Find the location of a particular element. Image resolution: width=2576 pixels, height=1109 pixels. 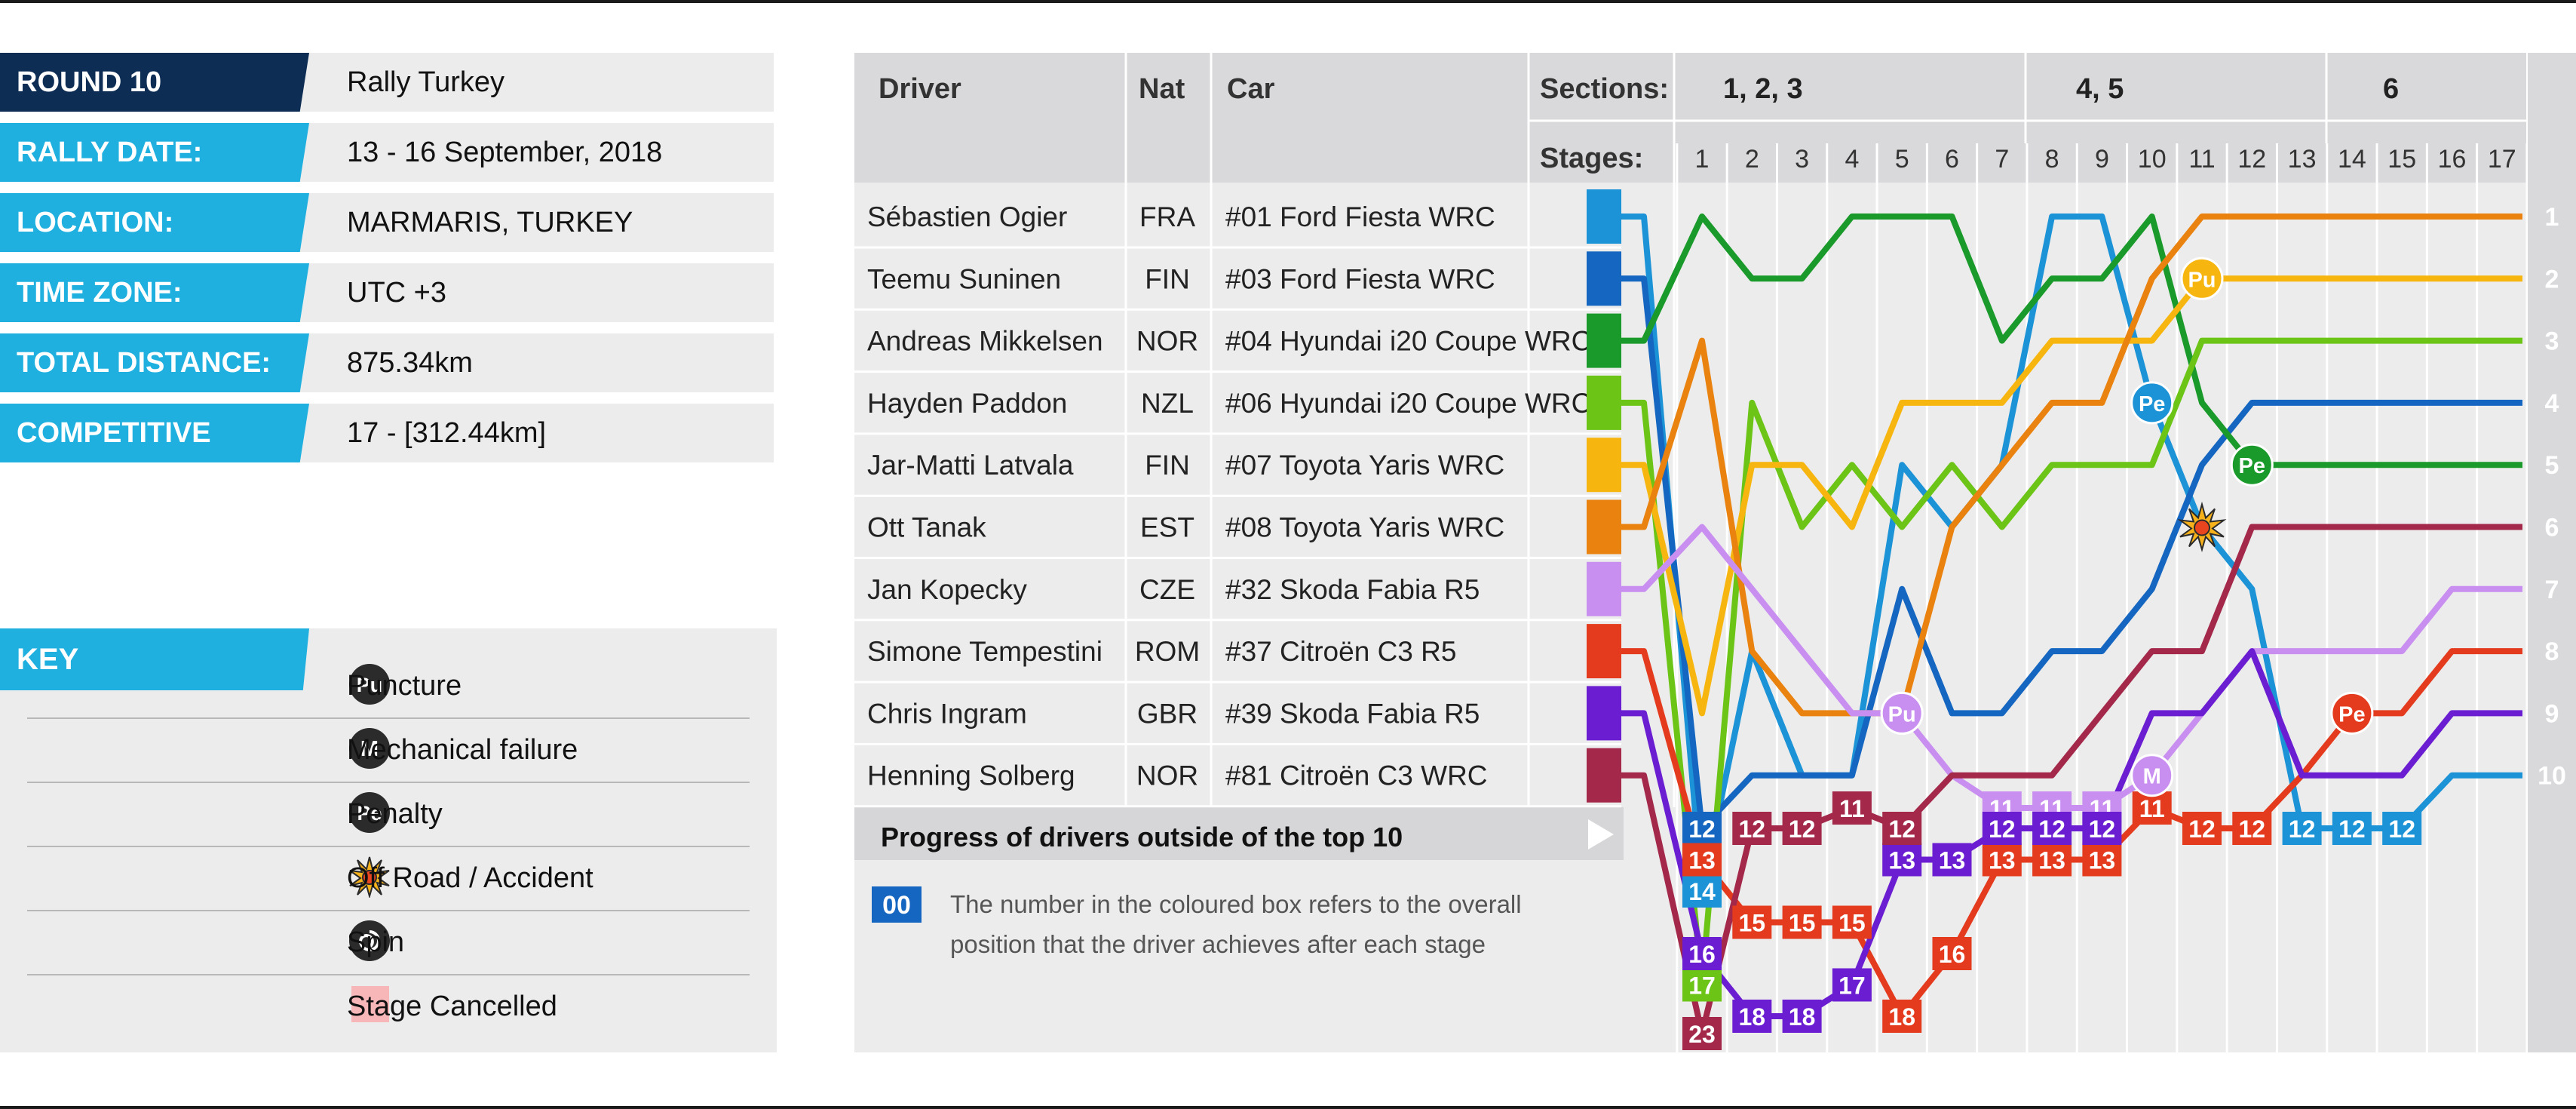

driver-name: Sébastien Ogier is located at coordinates (967, 216).